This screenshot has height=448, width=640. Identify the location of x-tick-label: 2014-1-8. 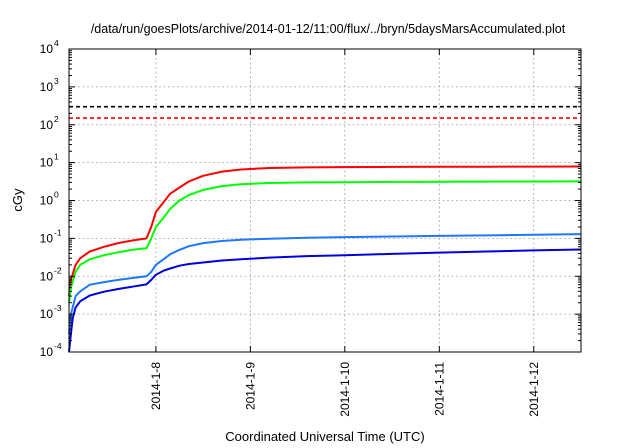
(156, 386).